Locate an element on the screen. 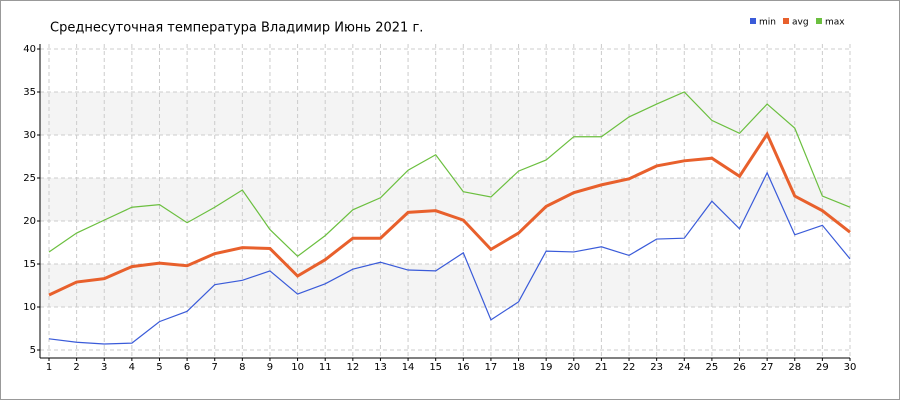 The width and height of the screenshot is (900, 400). x-tick-label: 6 is located at coordinates (187, 367).